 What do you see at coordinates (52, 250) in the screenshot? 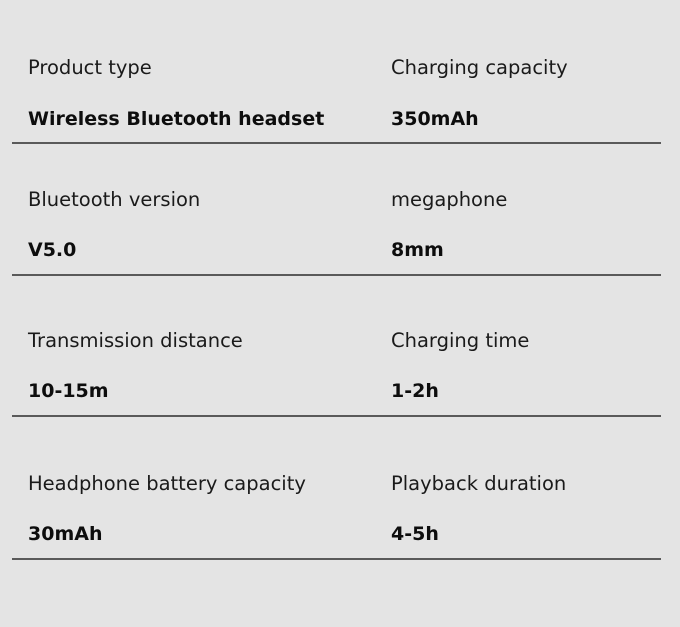
I see `spec-value: V5.0` at bounding box center [52, 250].